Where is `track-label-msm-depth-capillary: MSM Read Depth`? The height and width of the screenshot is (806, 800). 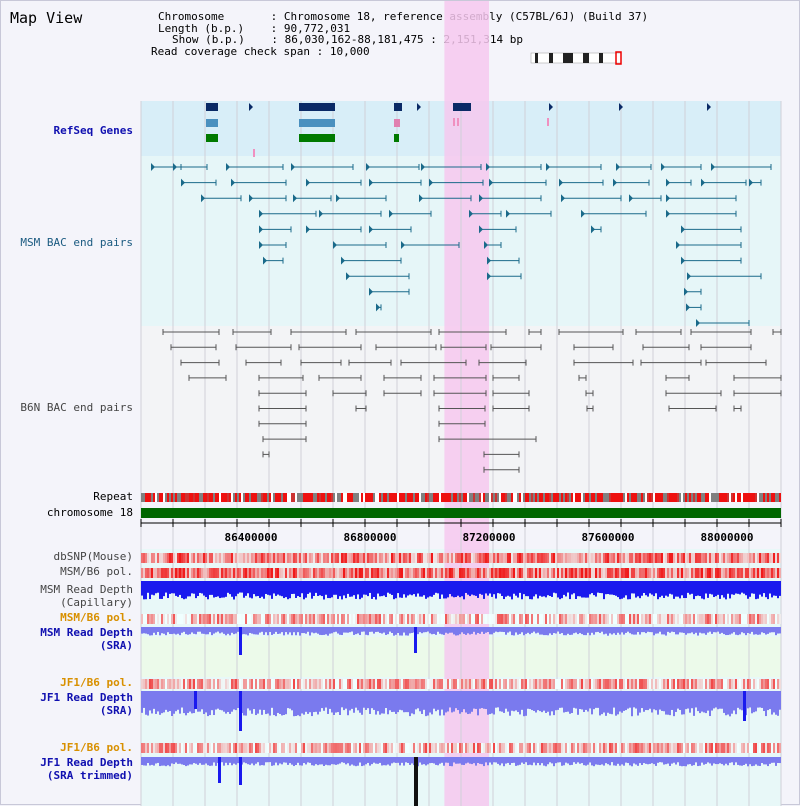 track-label-msm-depth-capillary: MSM Read Depth is located at coordinates (86, 589).